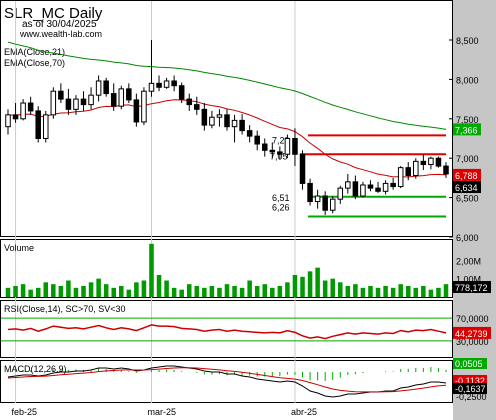  What do you see at coordinates (35, 369) in the screenshot?
I see `macd-label: MACD(12,26,9)` at bounding box center [35, 369].